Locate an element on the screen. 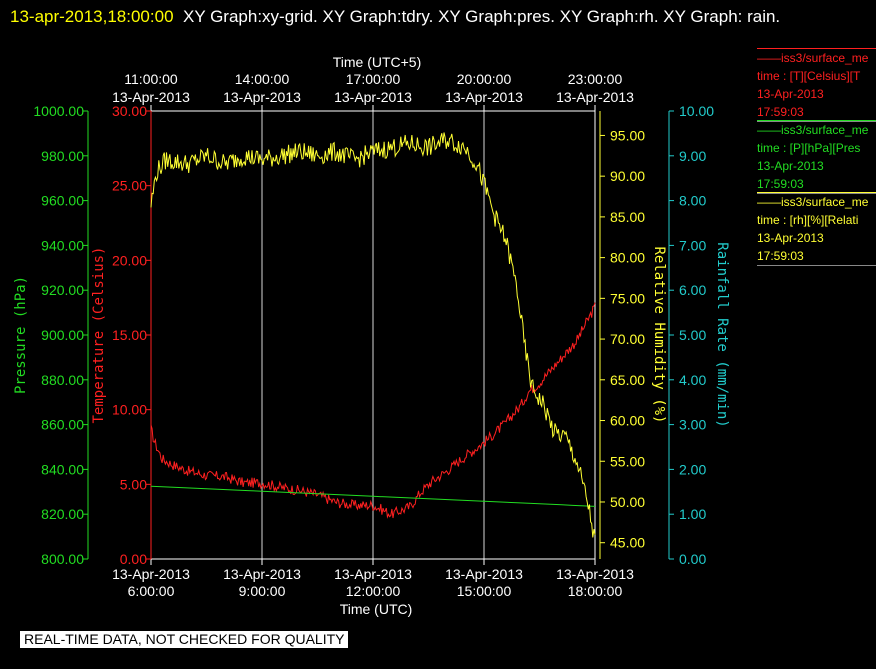  pressure-tick-label: 940.00 is located at coordinates (62, 245).